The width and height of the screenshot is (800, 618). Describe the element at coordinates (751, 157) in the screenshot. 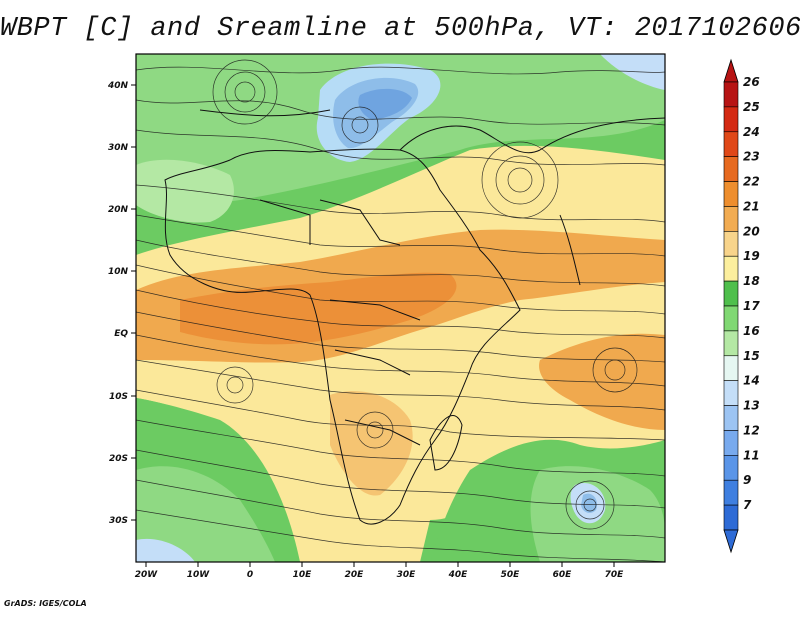

I see `colorbar-label: 23` at that location.